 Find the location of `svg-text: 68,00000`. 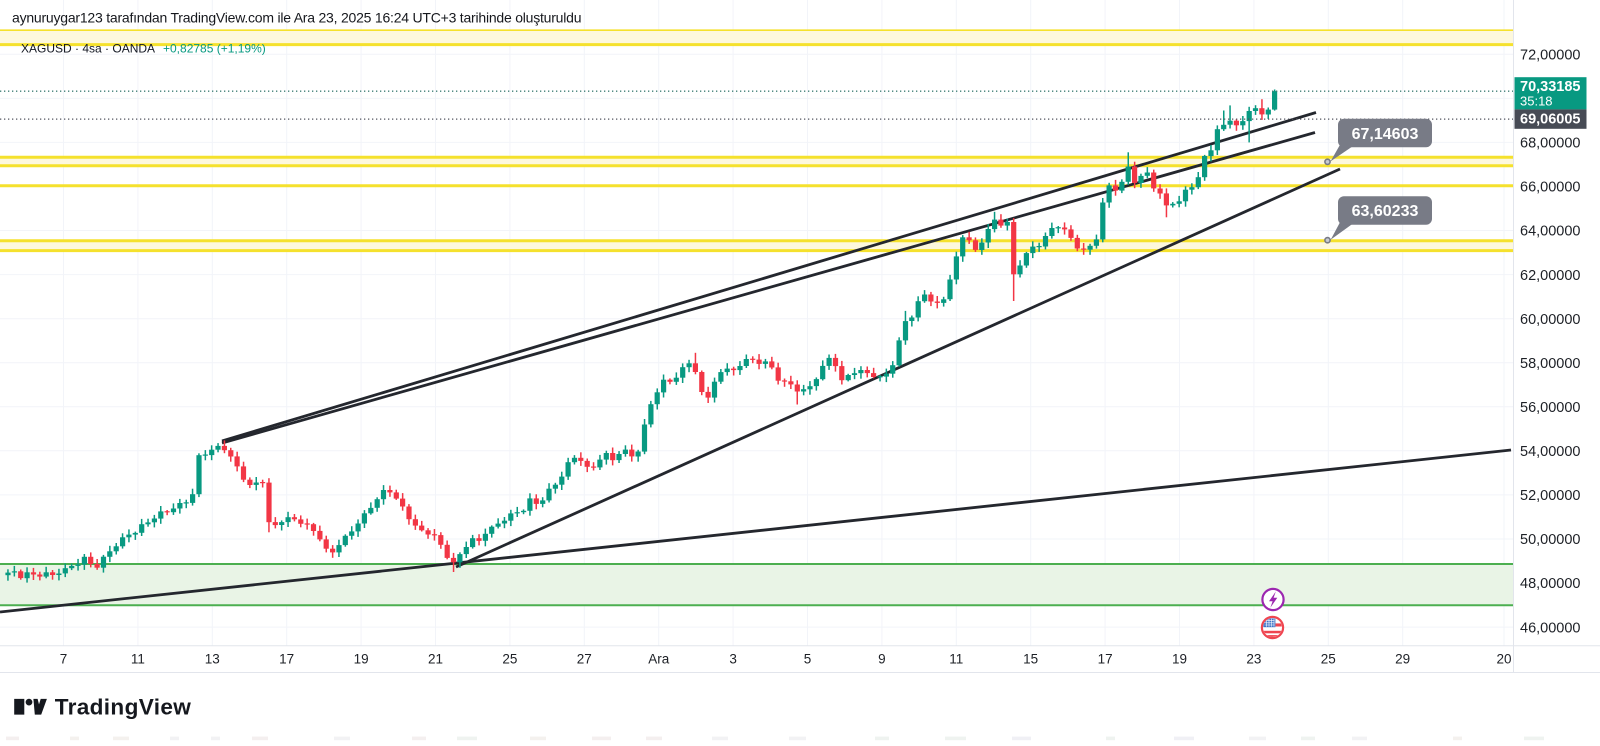

svg-text: 68,00000 is located at coordinates (1550, 144).